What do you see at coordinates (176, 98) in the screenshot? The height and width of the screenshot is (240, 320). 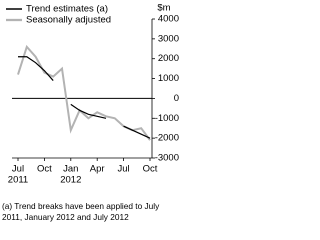 I see `y-tick-label: 0` at bounding box center [176, 98].